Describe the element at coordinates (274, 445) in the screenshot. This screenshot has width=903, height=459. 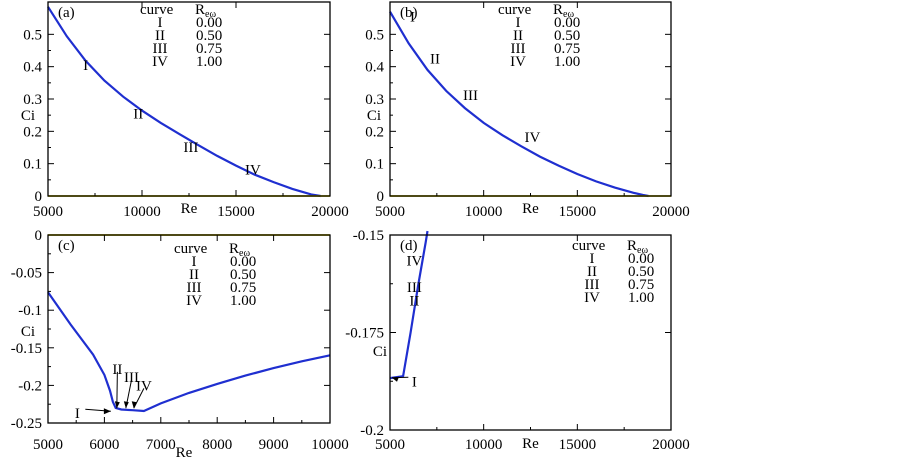
I see `x-tick-label: 9000` at that location.